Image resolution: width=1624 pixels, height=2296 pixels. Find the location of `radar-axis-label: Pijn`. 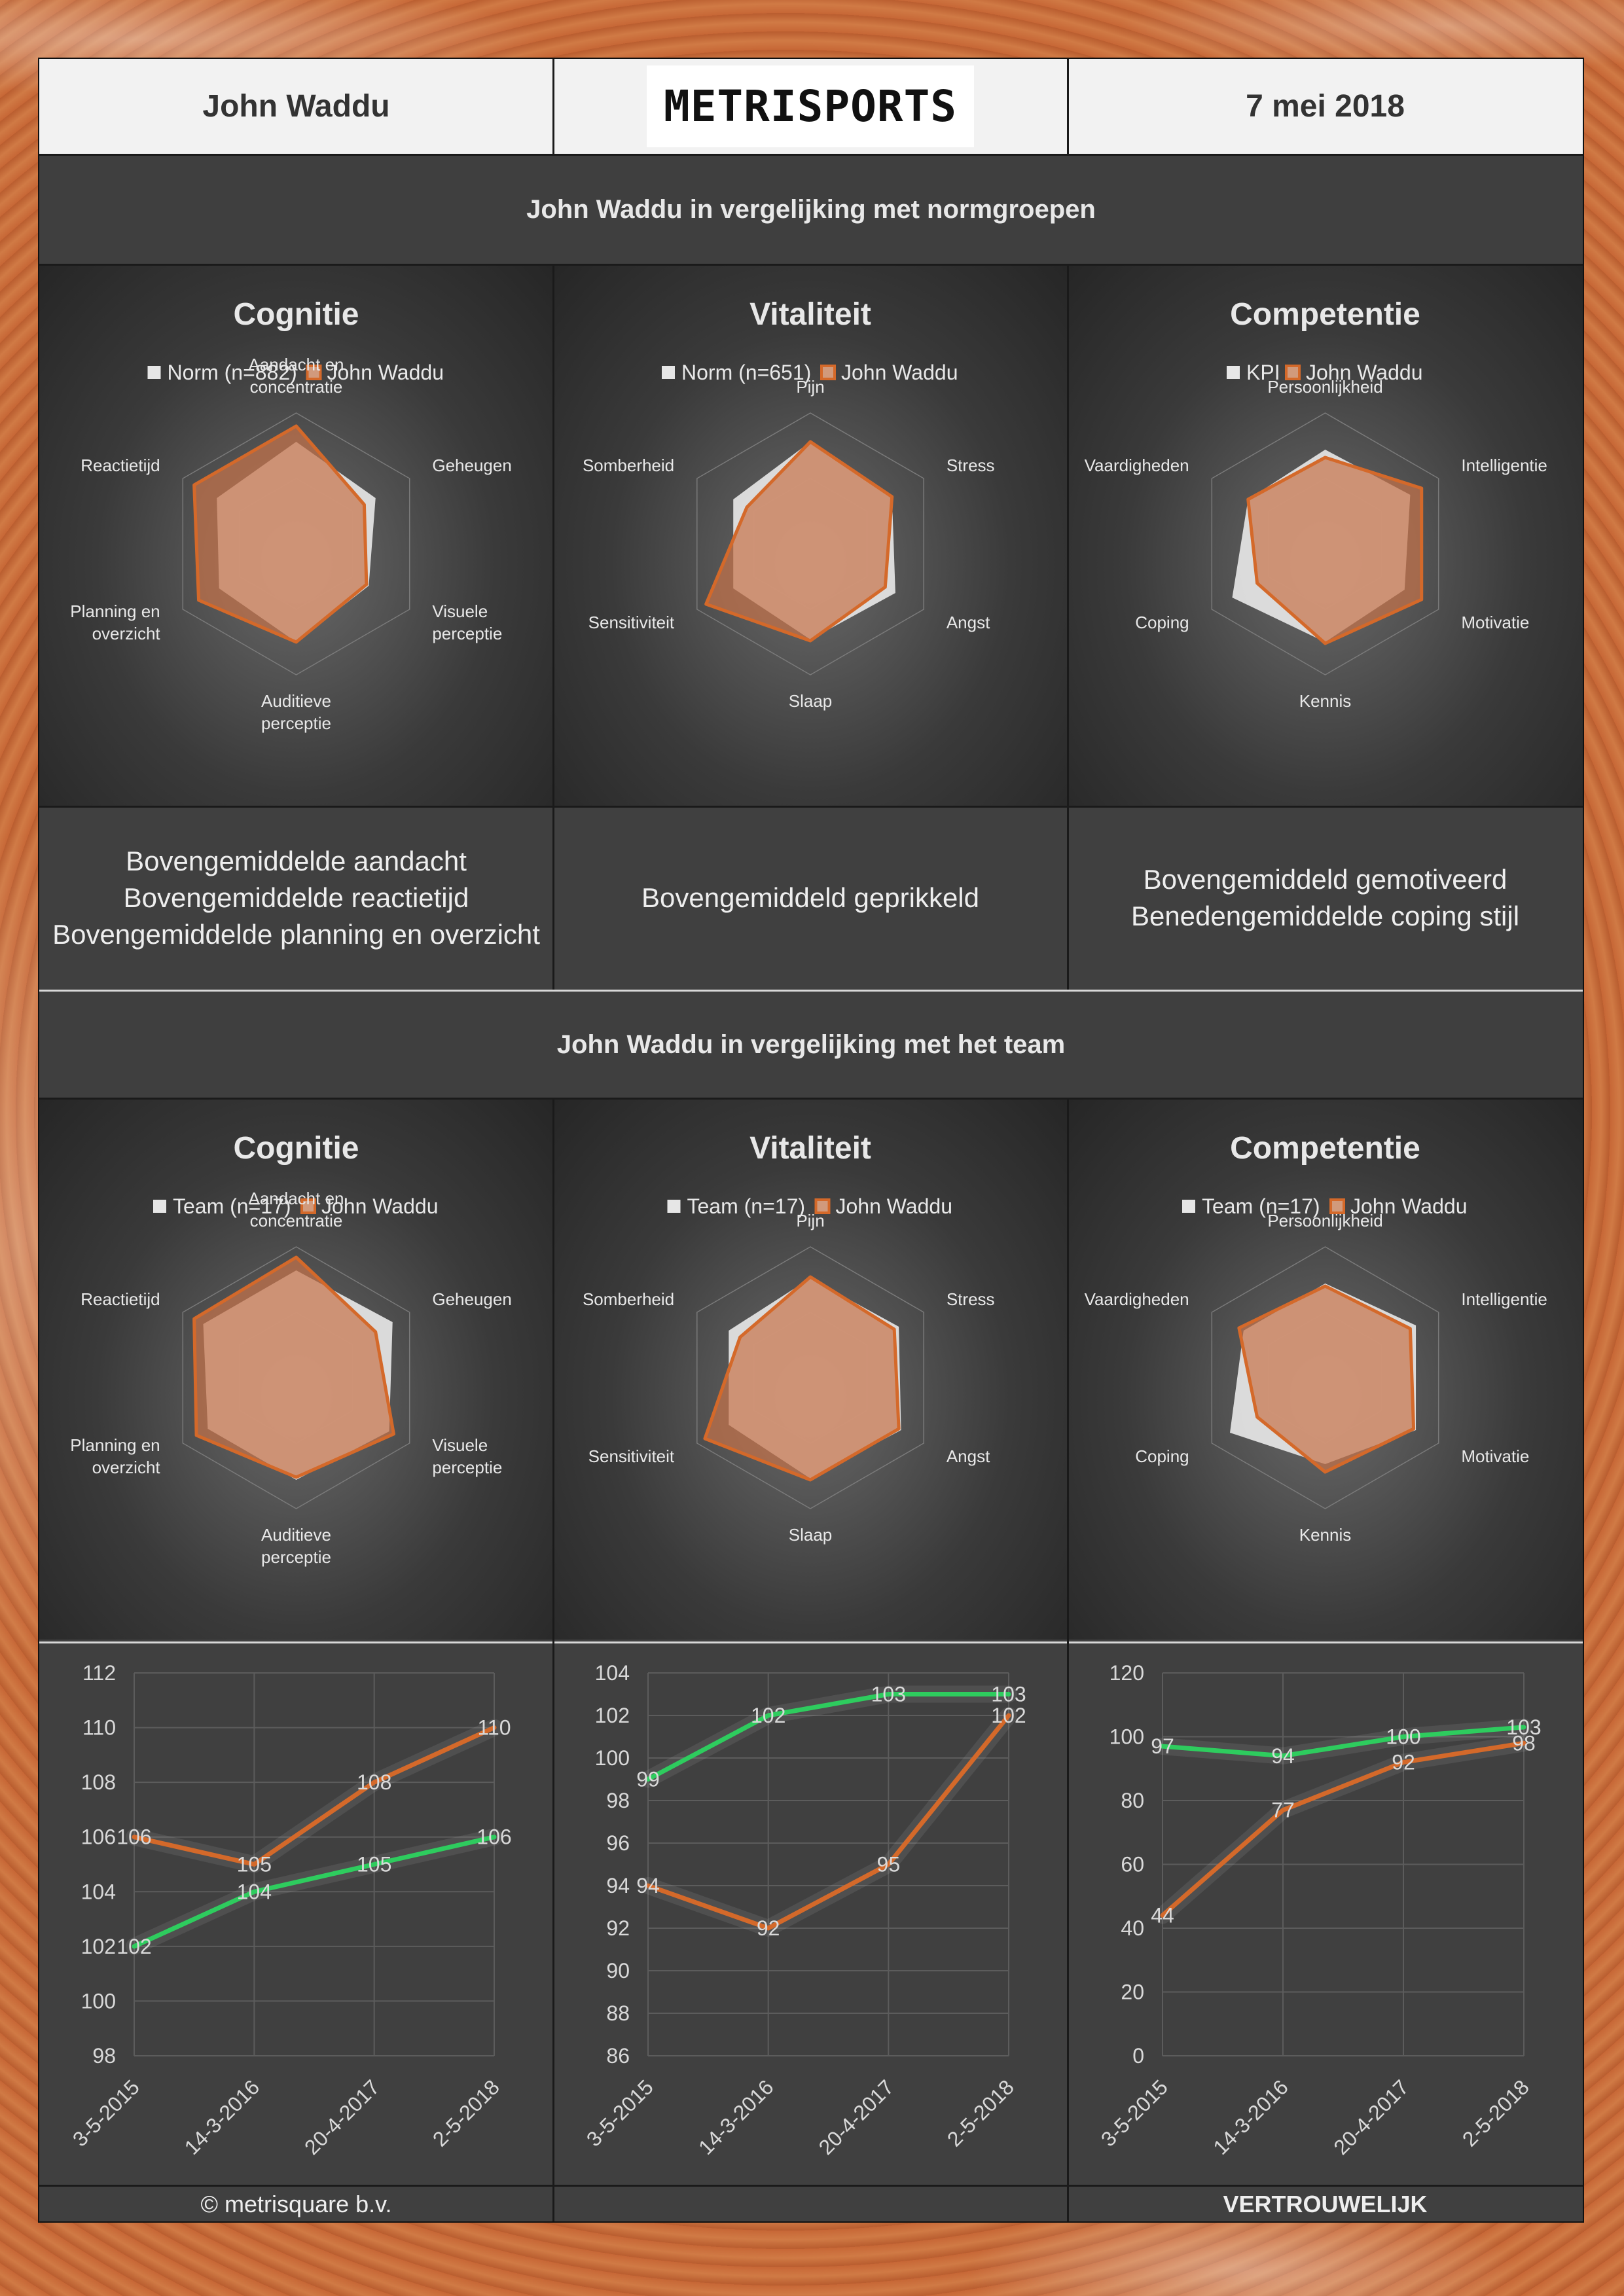

radar-axis-label: Pijn is located at coordinates (810, 387).